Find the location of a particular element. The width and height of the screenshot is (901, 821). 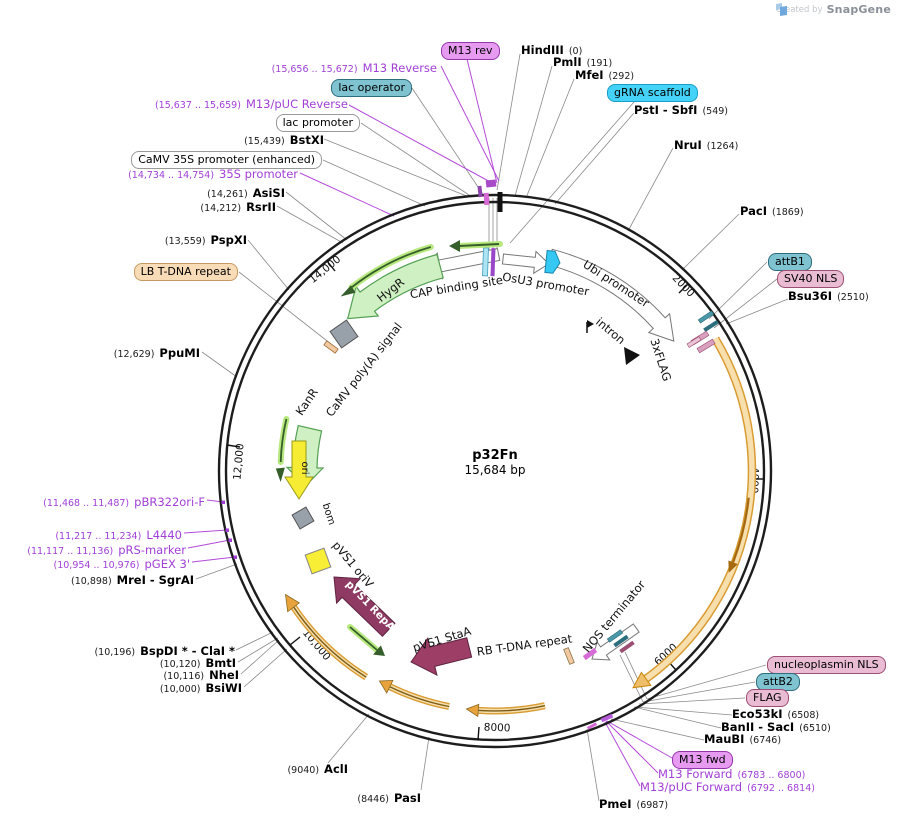

osu3-cyan-marker is located at coordinates (552, 261).